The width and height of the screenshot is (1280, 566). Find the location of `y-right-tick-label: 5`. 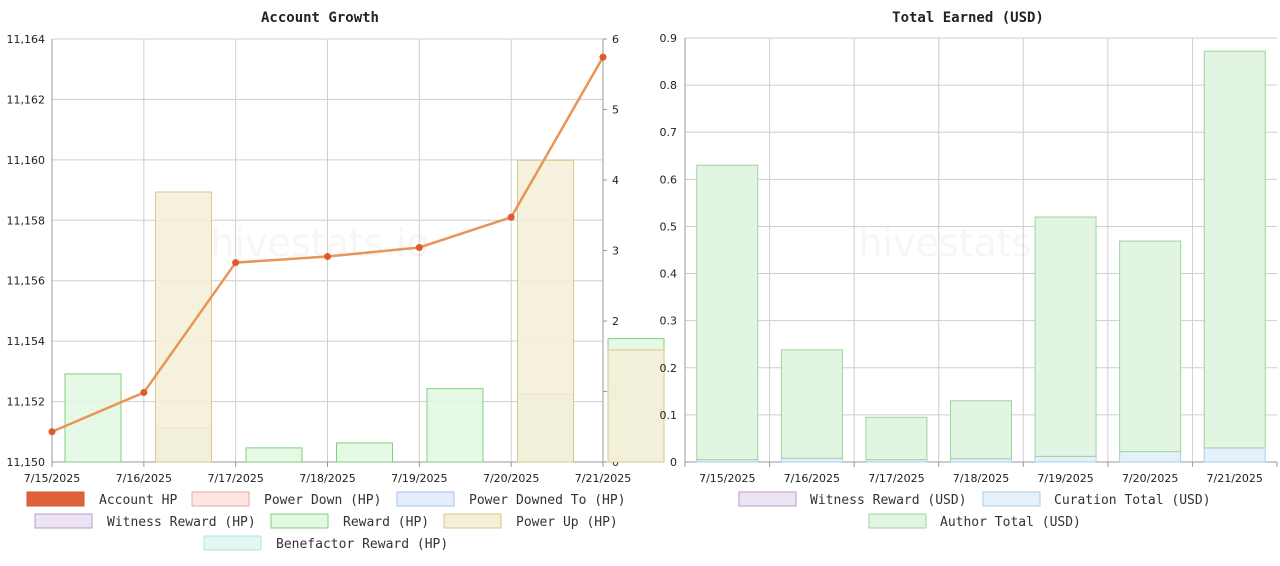

y-right-tick-label: 5 is located at coordinates (615, 110).